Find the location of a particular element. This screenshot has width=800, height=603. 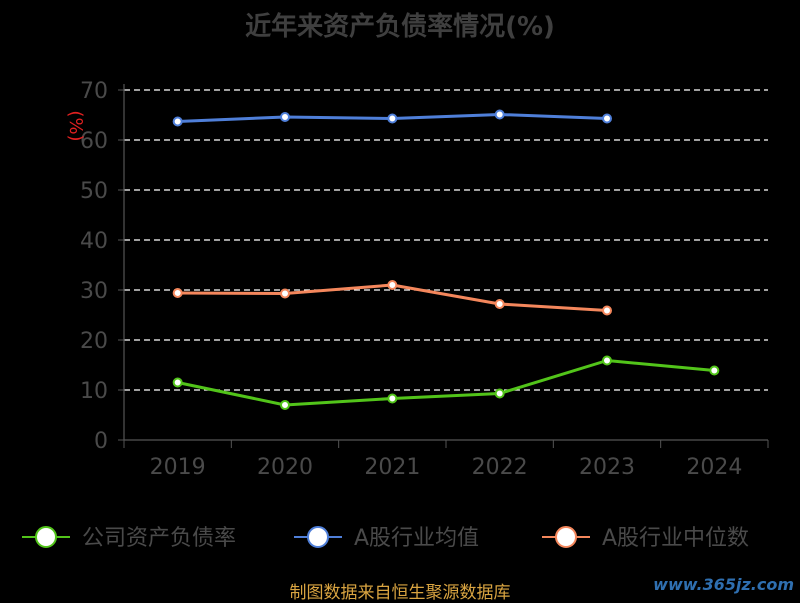

watermark: www.365jz.com is located at coordinates (723, 584).